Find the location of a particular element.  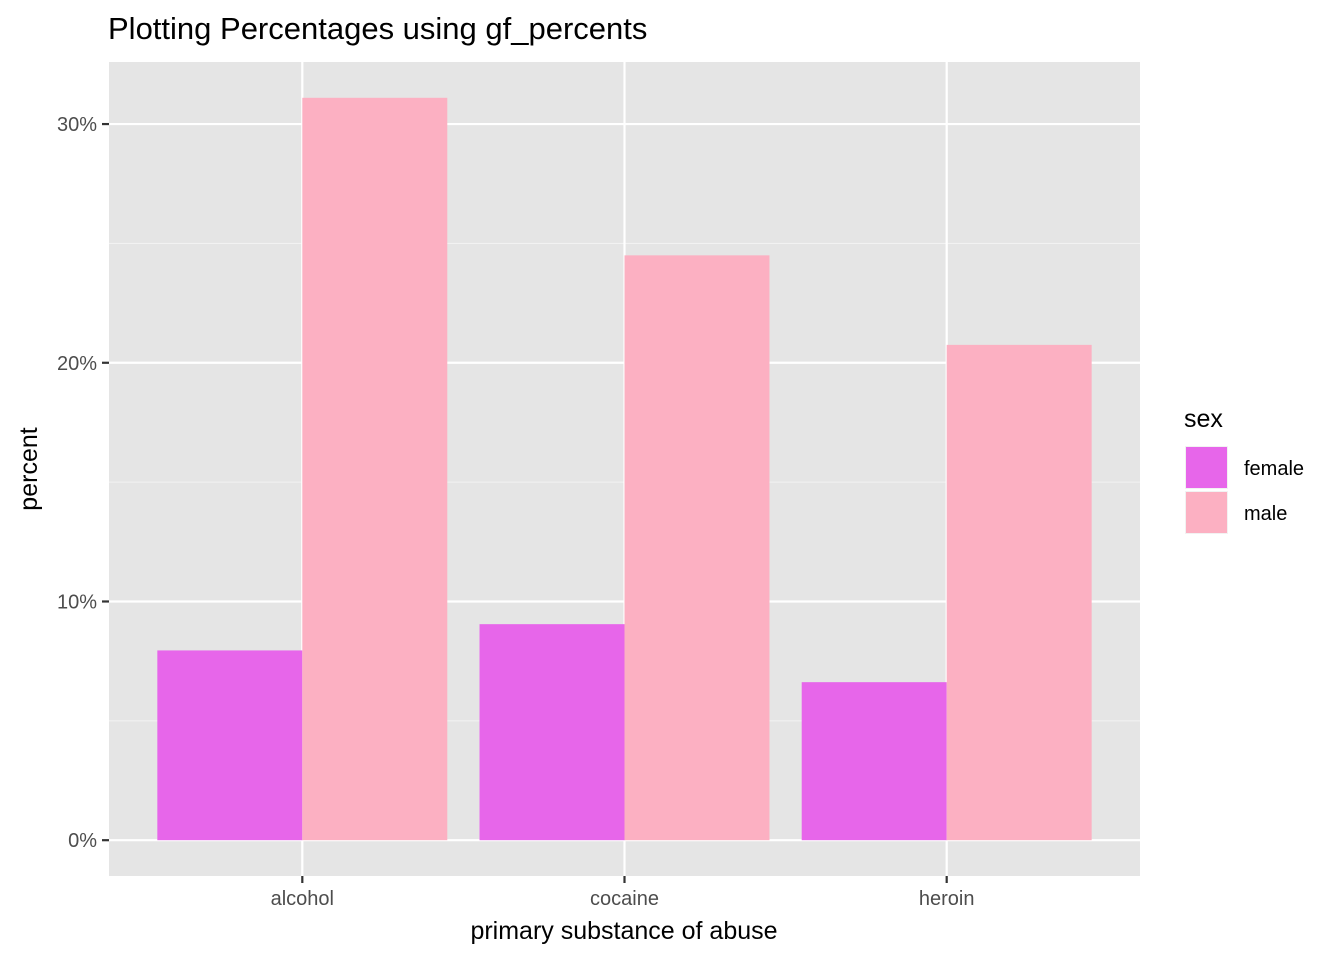

y-tick-label: 0% is located at coordinates (82, 841).